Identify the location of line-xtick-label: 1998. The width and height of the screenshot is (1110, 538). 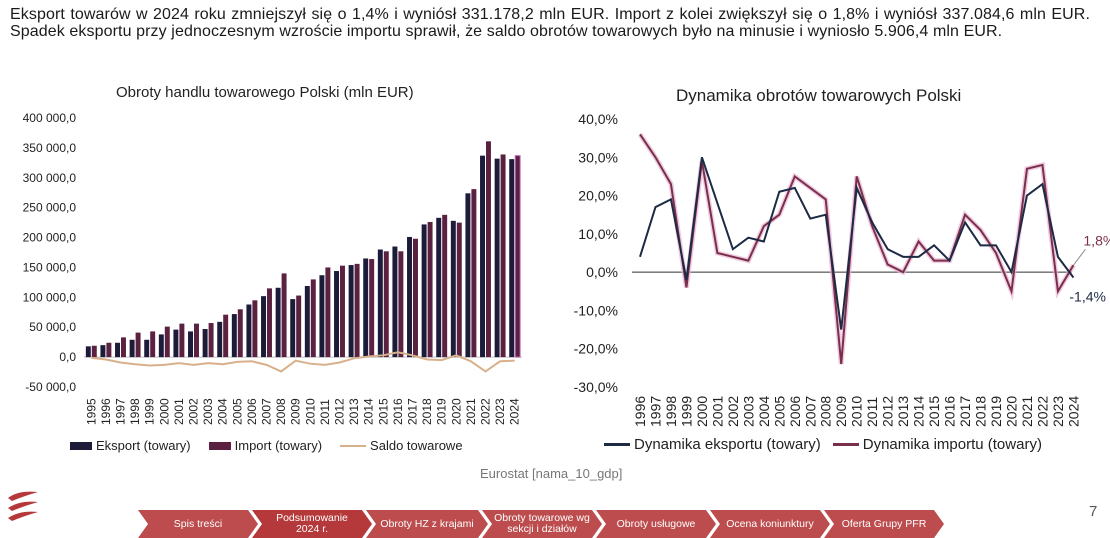
(671, 411).